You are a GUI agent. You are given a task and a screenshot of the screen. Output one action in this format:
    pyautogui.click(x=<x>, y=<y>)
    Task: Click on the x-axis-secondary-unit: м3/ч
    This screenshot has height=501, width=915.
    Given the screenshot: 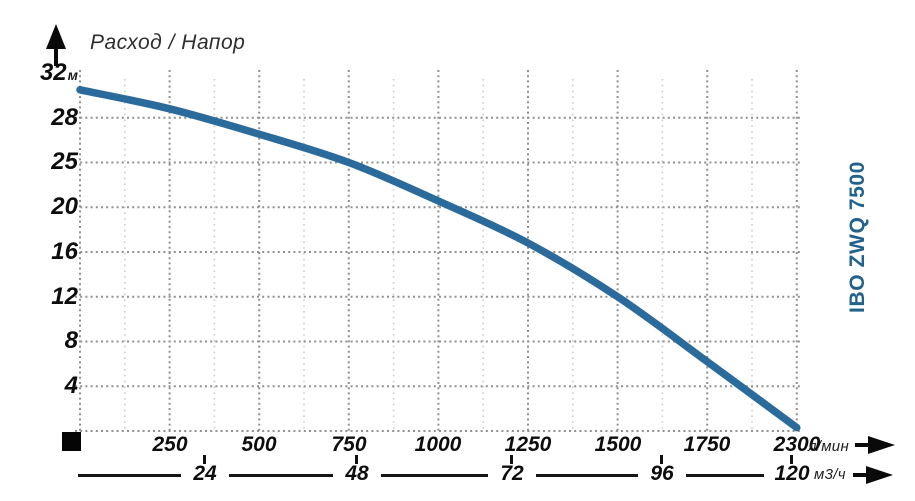 What is the action you would take?
    pyautogui.click(x=830, y=474)
    